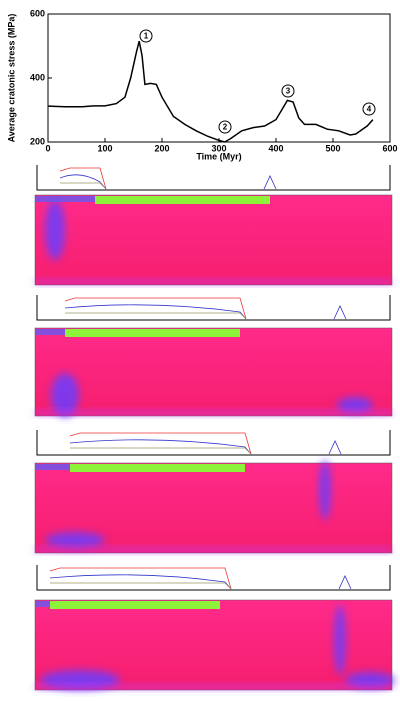  Describe the element at coordinates (389, 148) in the screenshot. I see `x-tick-label: 600` at that location.